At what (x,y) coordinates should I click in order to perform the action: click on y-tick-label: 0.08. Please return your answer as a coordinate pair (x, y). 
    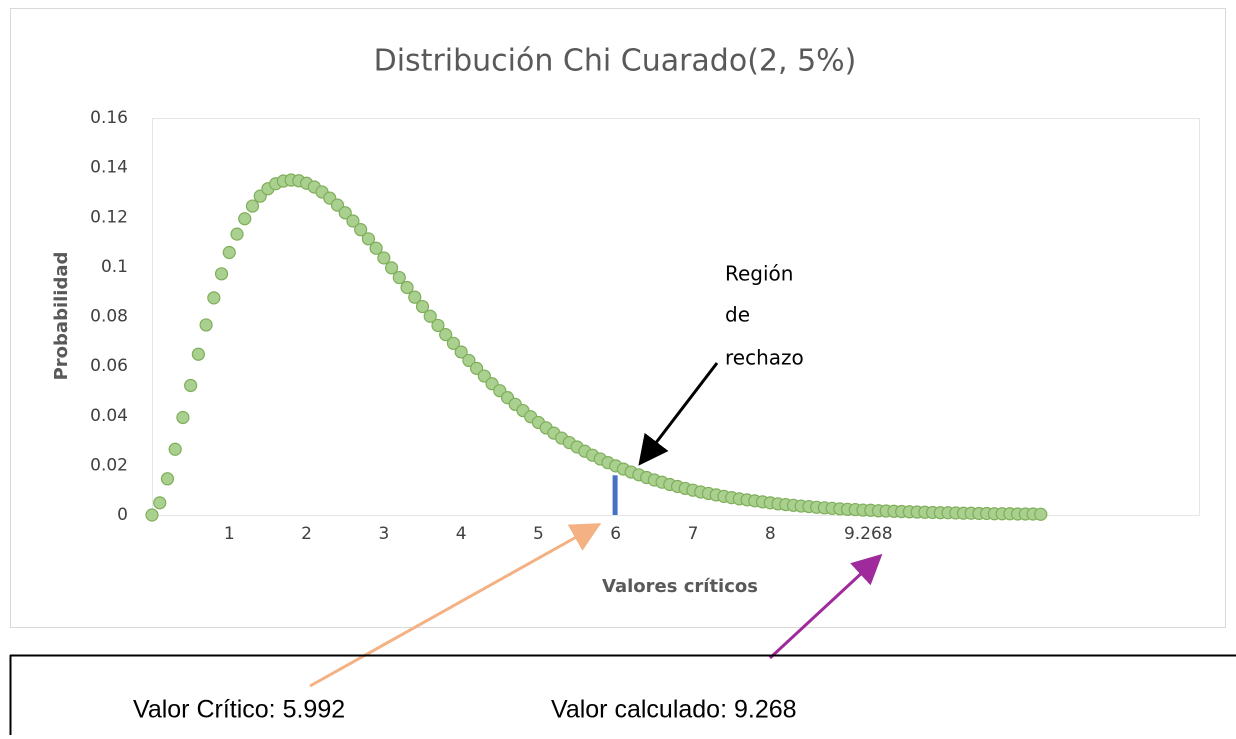
    Looking at the image, I should click on (109, 317).